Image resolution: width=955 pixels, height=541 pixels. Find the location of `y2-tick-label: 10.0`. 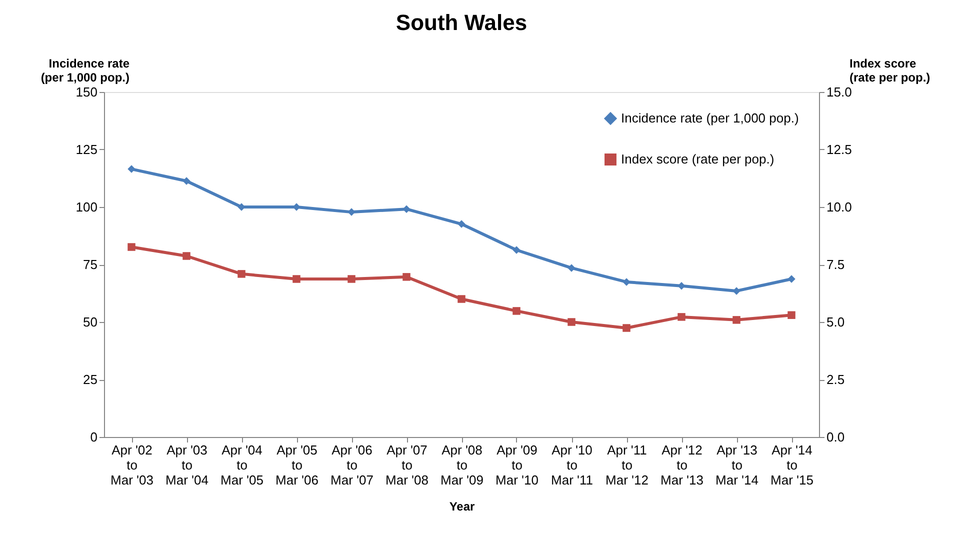

y2-tick-label: 10.0 is located at coordinates (839, 207).